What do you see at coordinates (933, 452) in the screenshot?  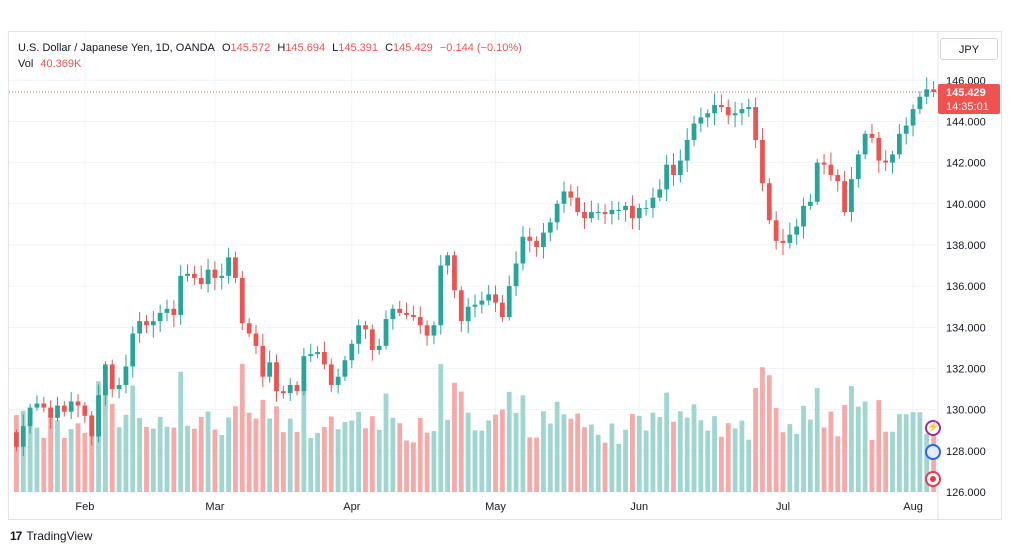 I see `calendar-icon` at bounding box center [933, 452].